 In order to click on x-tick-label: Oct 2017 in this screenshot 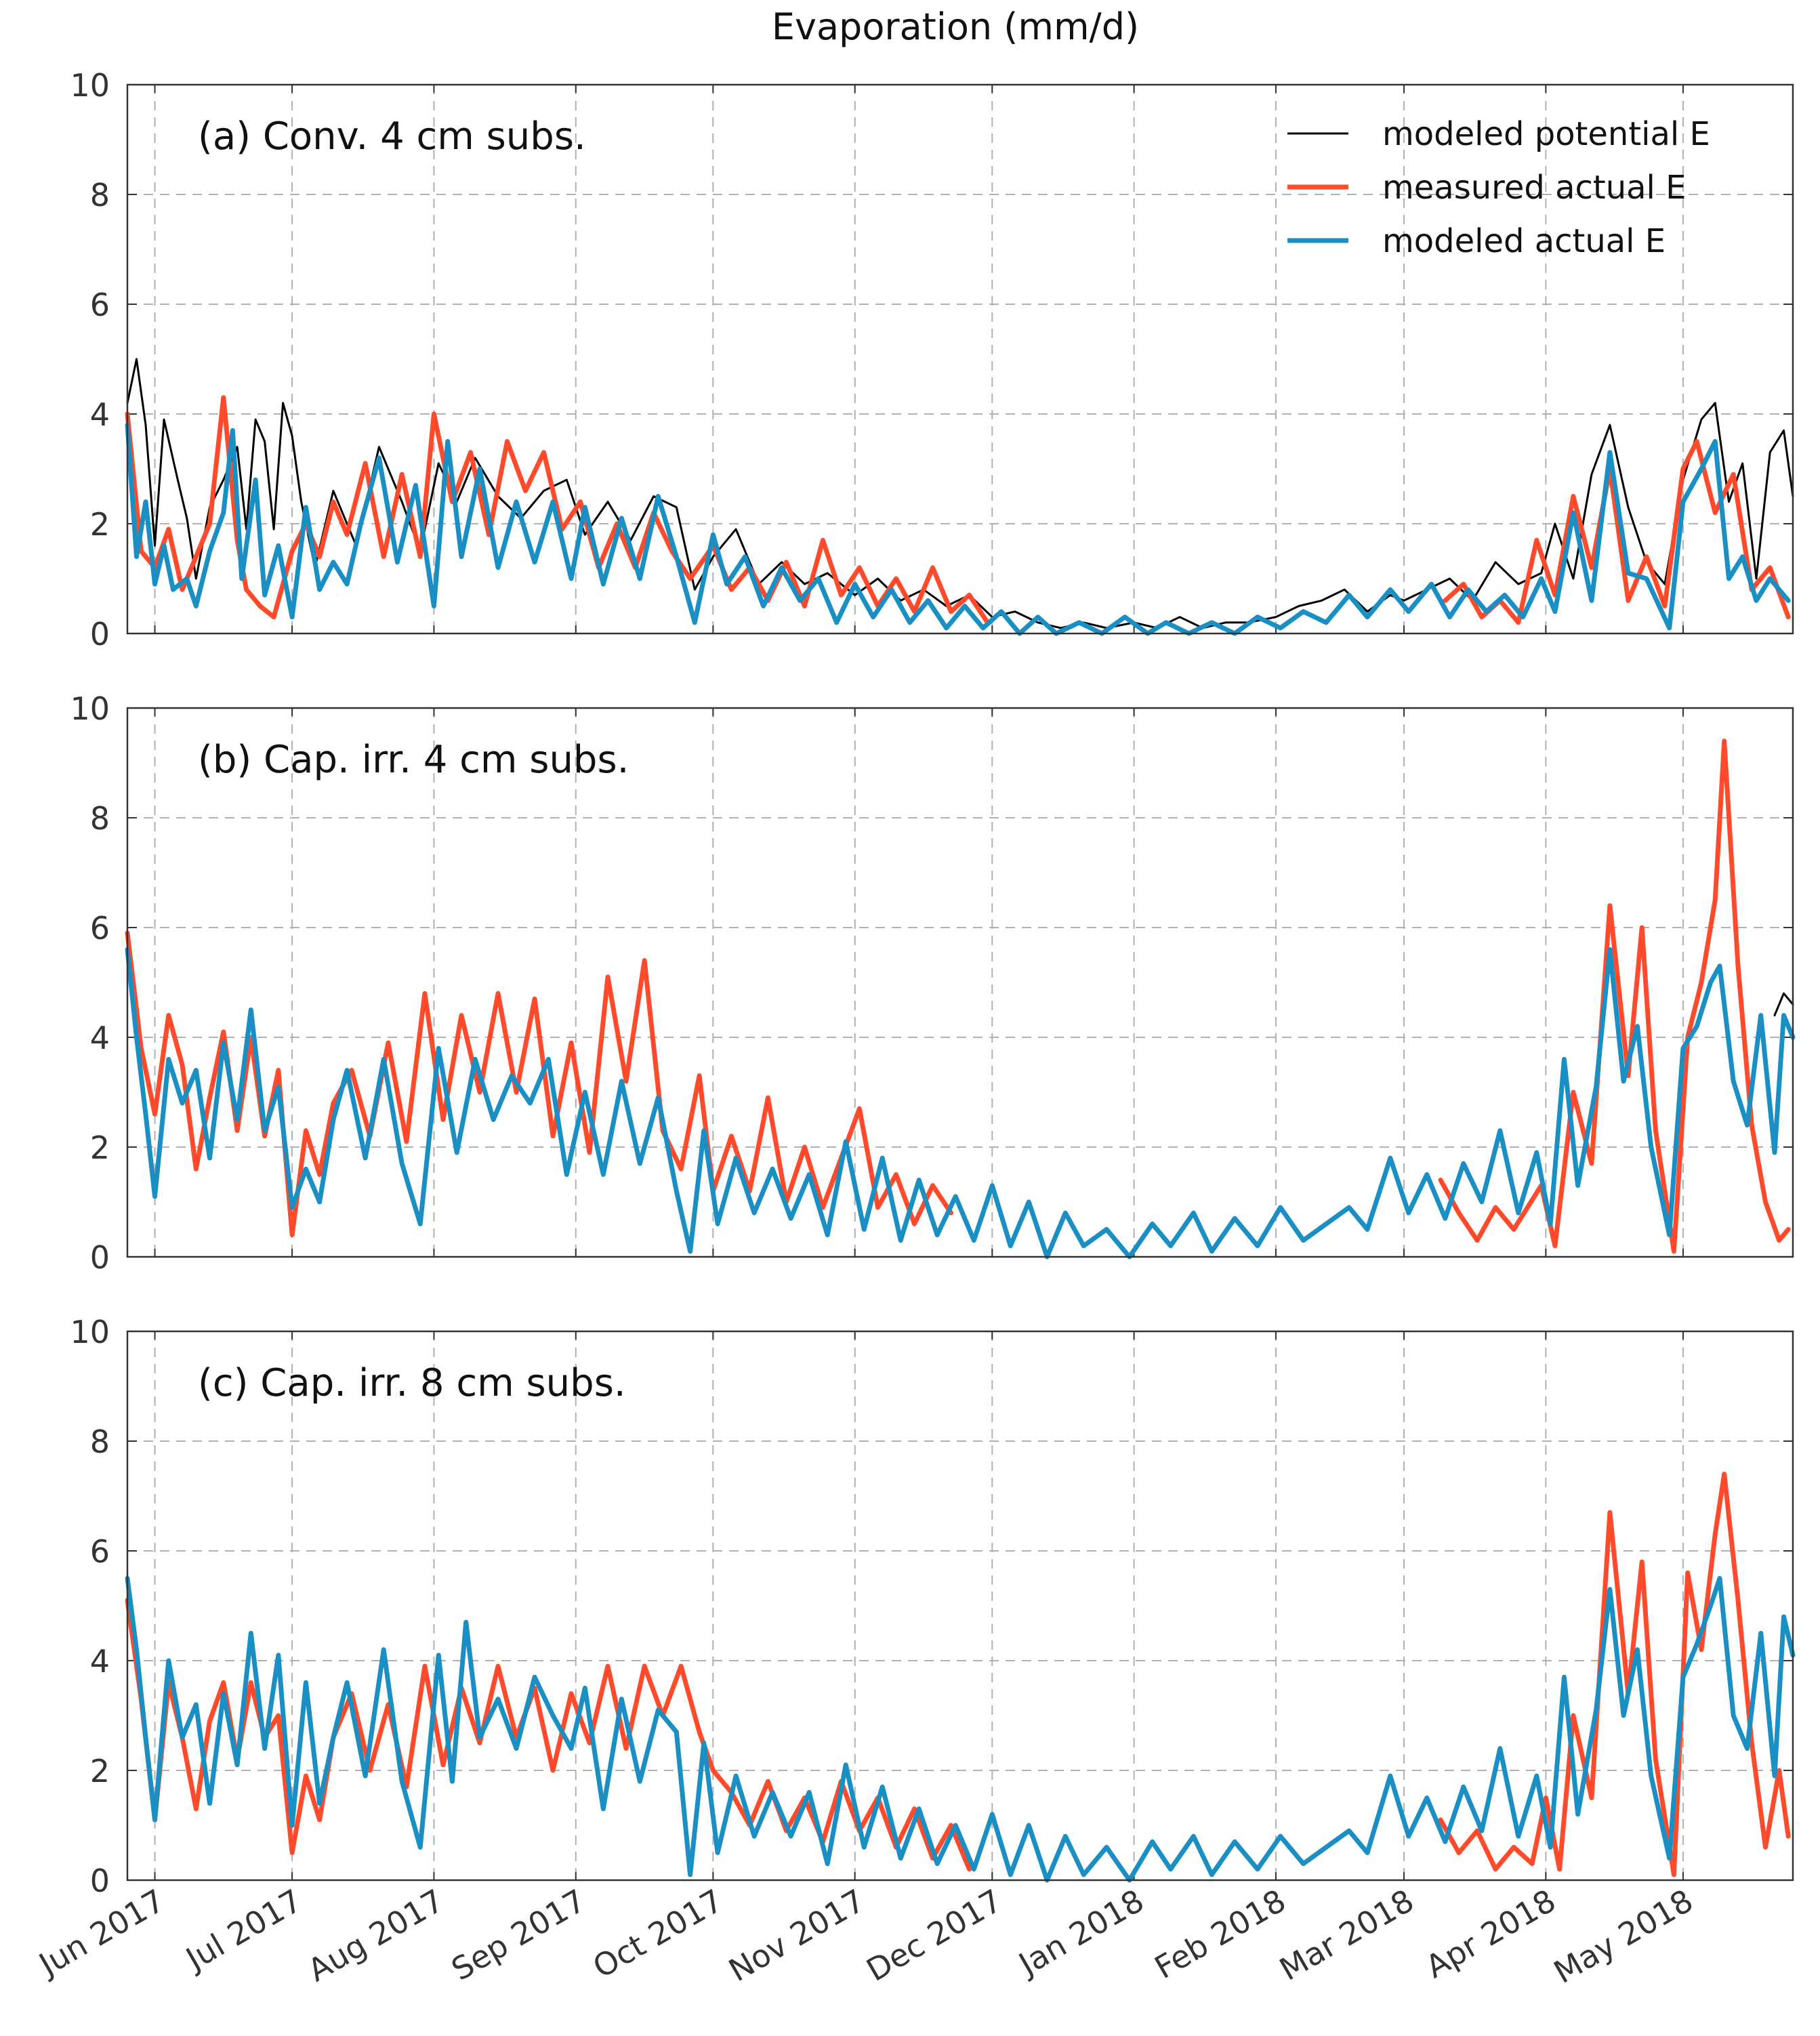, I will do `click(658, 1933)`.